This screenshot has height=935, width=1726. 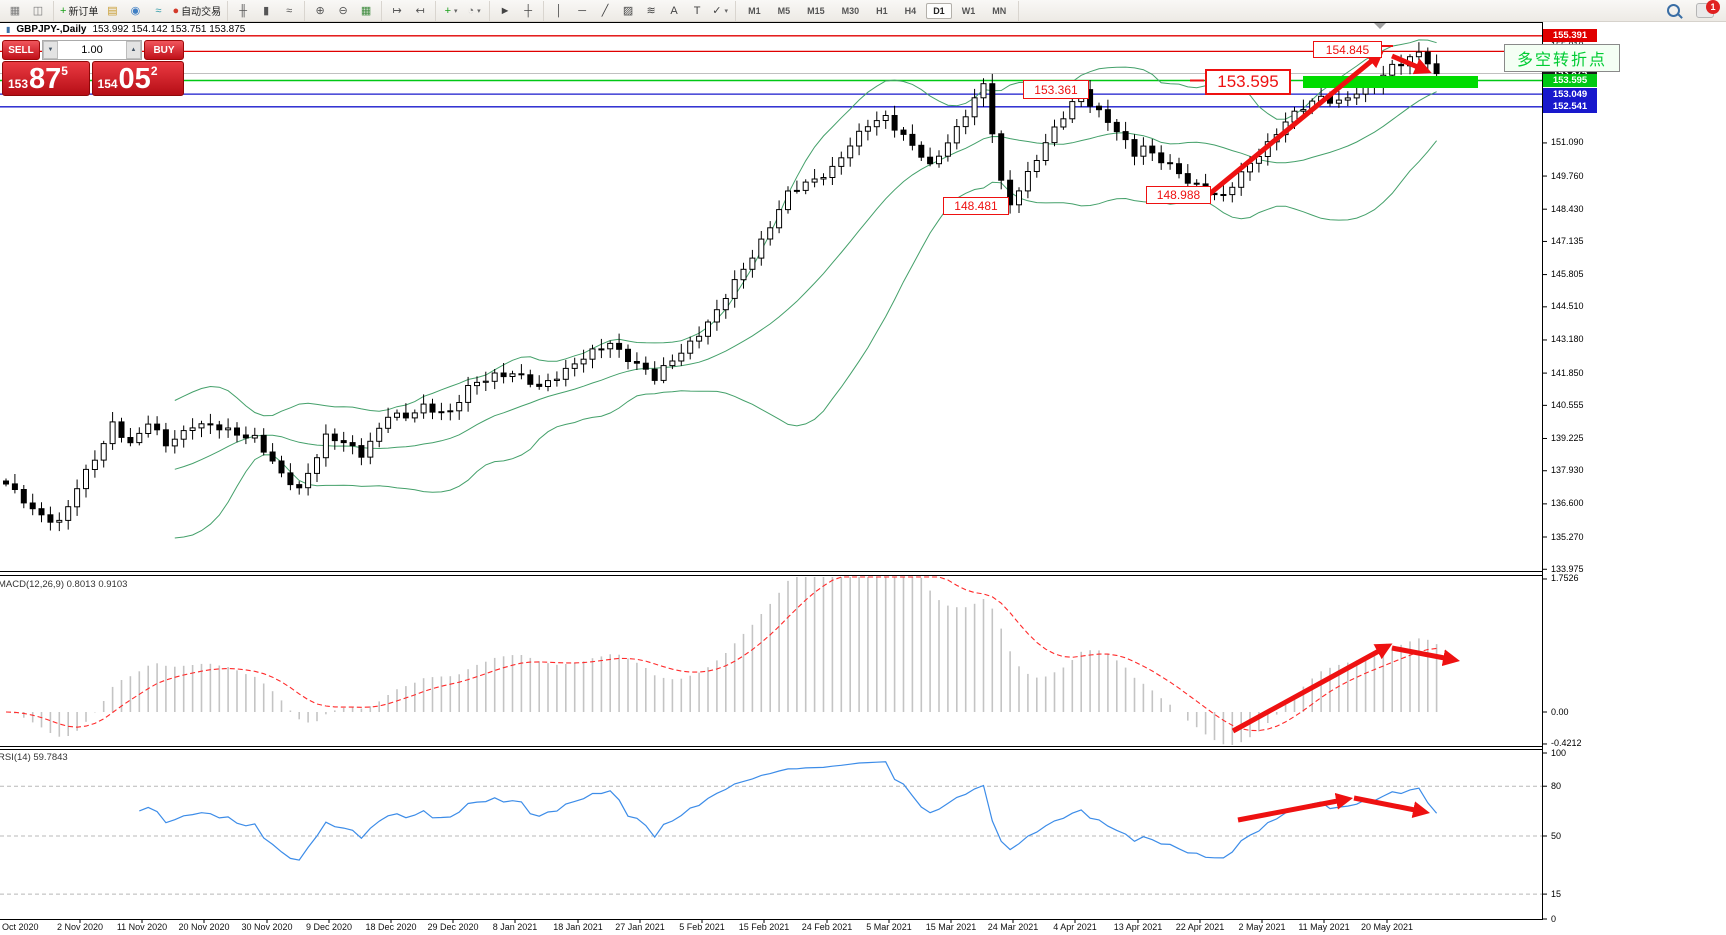 I want to click on date-label: 20 Nov 2020, so click(x=204, y=927).